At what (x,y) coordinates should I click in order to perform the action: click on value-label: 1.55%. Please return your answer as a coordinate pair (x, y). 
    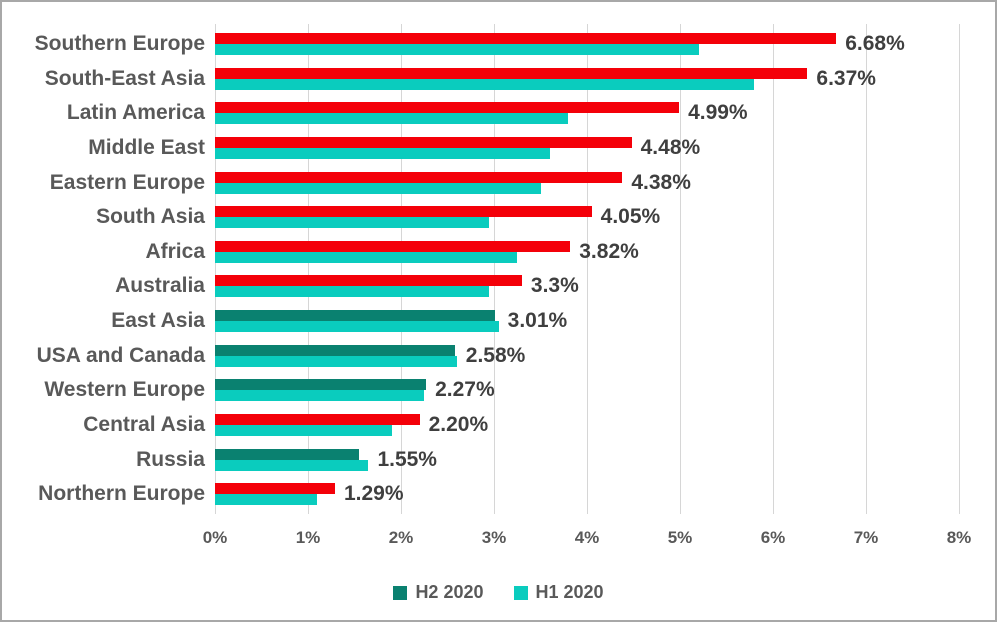
    Looking at the image, I should click on (407, 459).